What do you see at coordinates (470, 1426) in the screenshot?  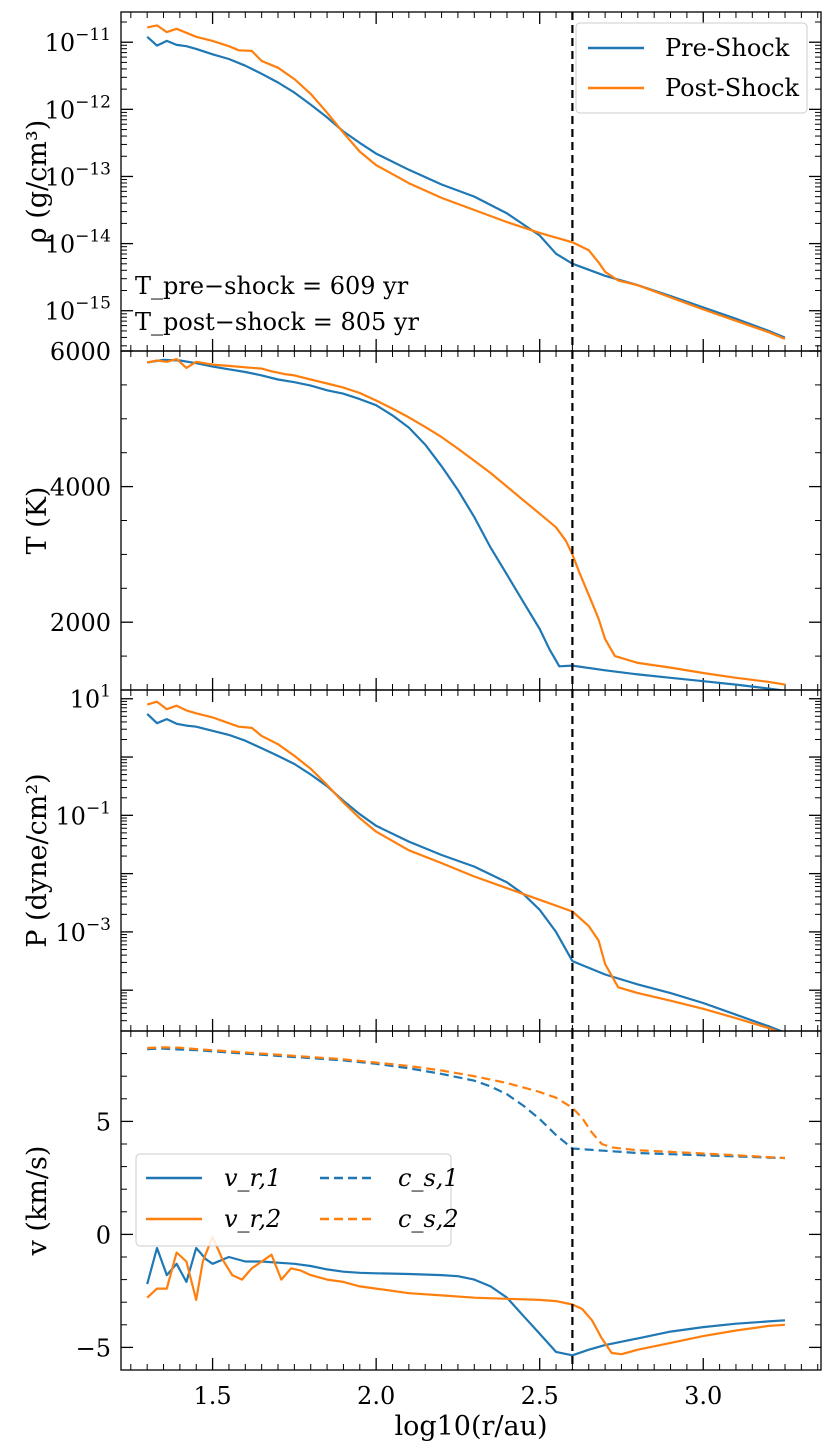 I see `x-axis-label: log10(r/au)` at bounding box center [470, 1426].